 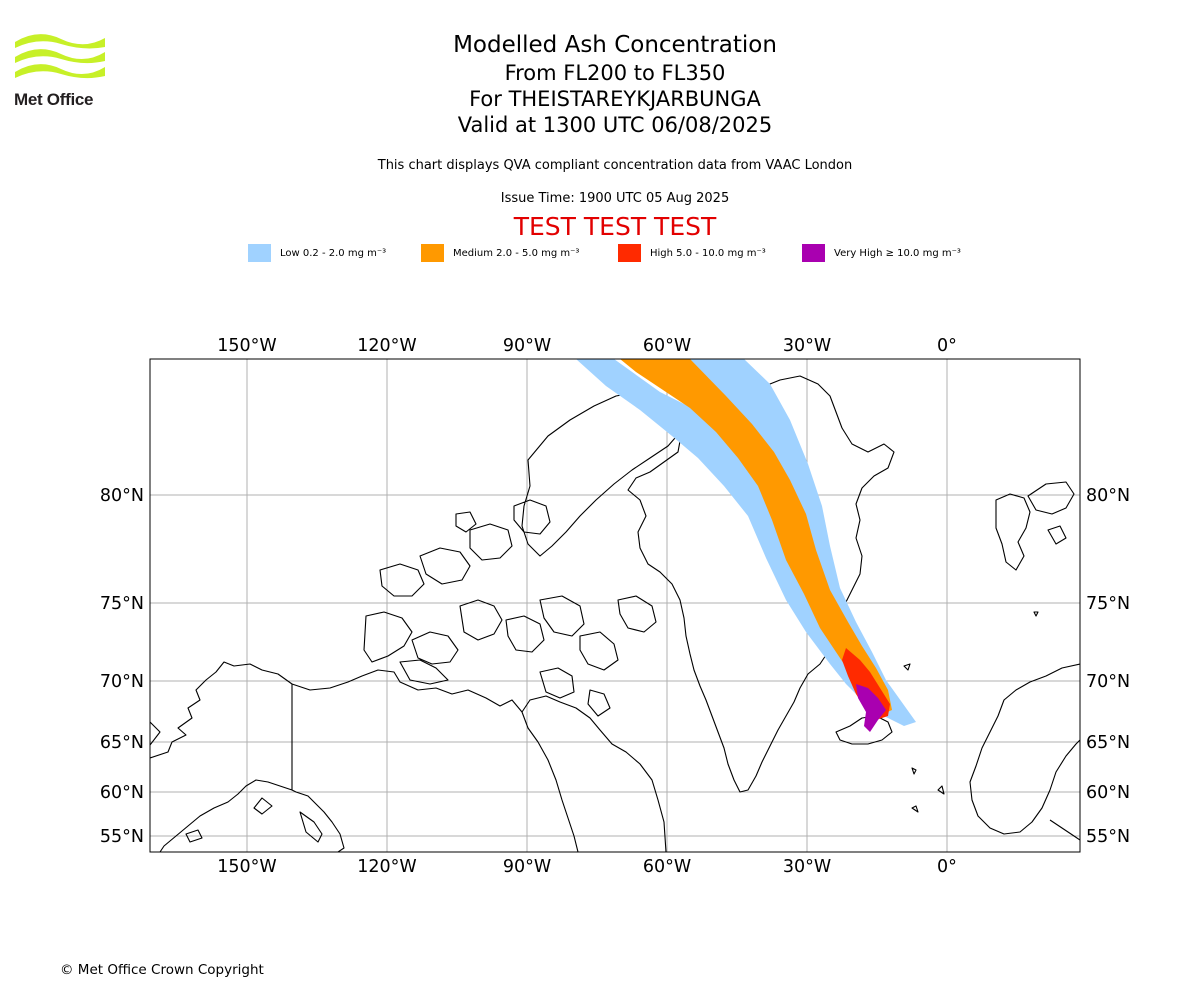 What do you see at coordinates (615, 73) in the screenshot?
I see `flight-level-range: From FL200 to FL350` at bounding box center [615, 73].